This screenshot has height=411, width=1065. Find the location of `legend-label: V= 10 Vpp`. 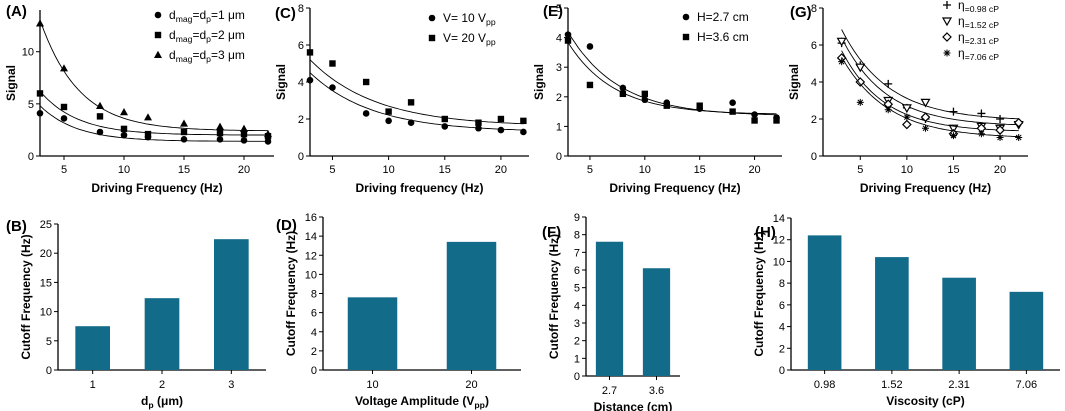

legend-label: V= 10 Vpp is located at coordinates (469, 19).